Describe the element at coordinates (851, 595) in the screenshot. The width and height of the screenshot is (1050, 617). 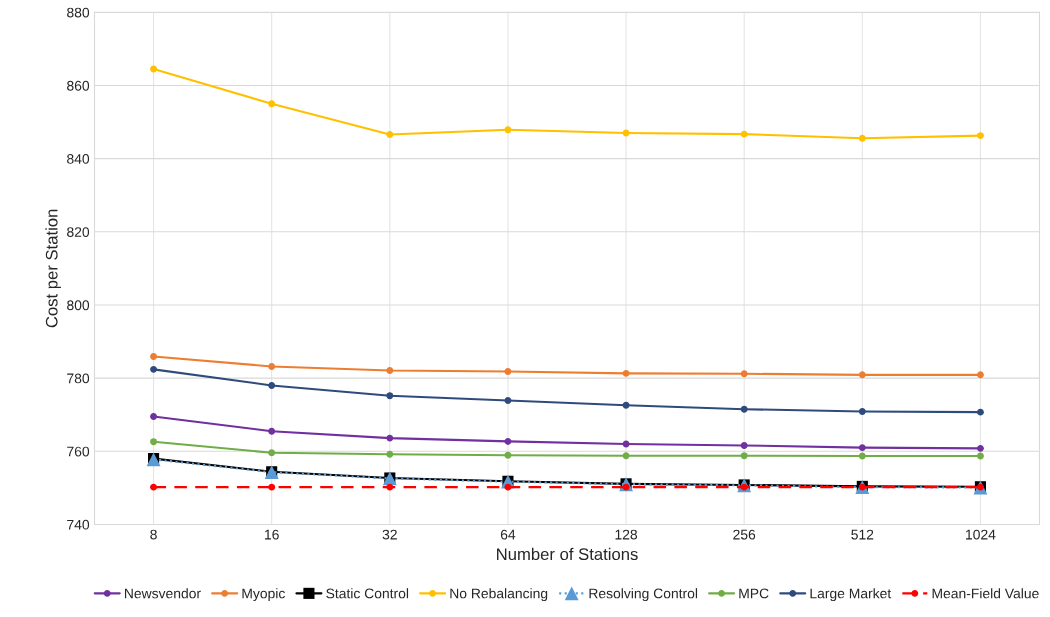
I see `legend-label: Large Market` at that location.